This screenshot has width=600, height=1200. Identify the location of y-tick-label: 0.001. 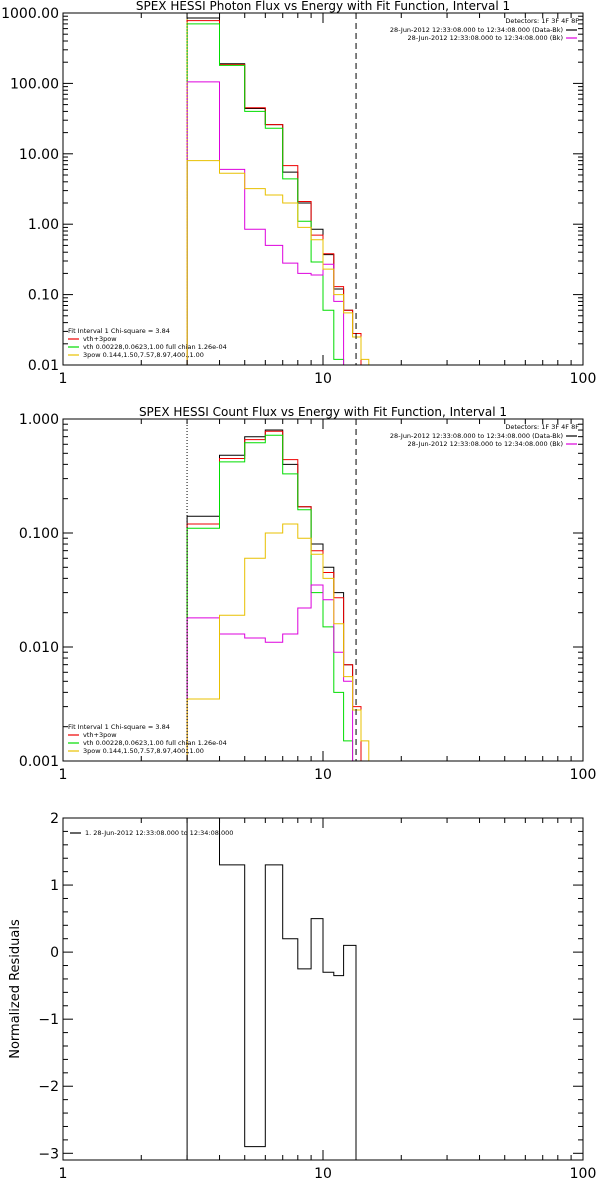
(39, 762).